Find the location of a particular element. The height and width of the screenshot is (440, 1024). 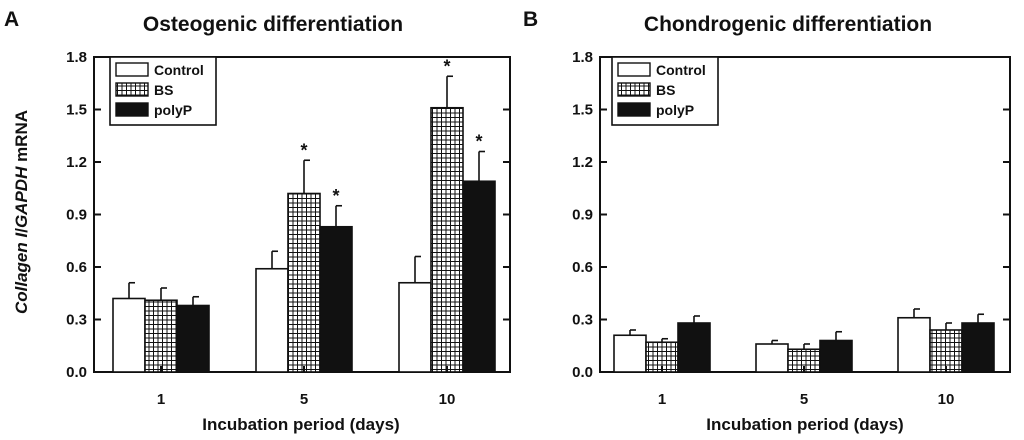

panel-a-title: Osteogenic differentiation is located at coordinates (273, 24).